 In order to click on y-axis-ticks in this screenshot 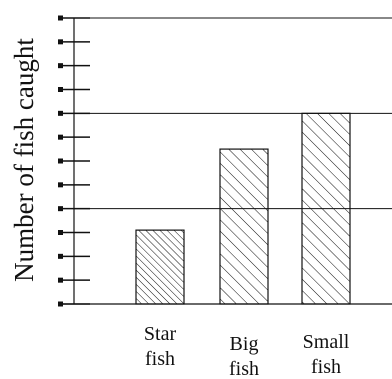, I will do `click(74, 161)`.